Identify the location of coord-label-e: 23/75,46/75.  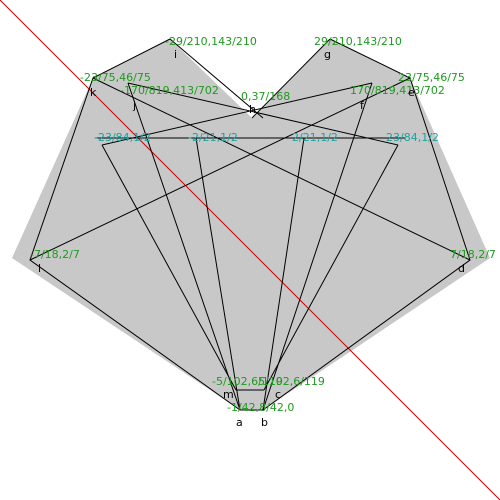
(431, 77).